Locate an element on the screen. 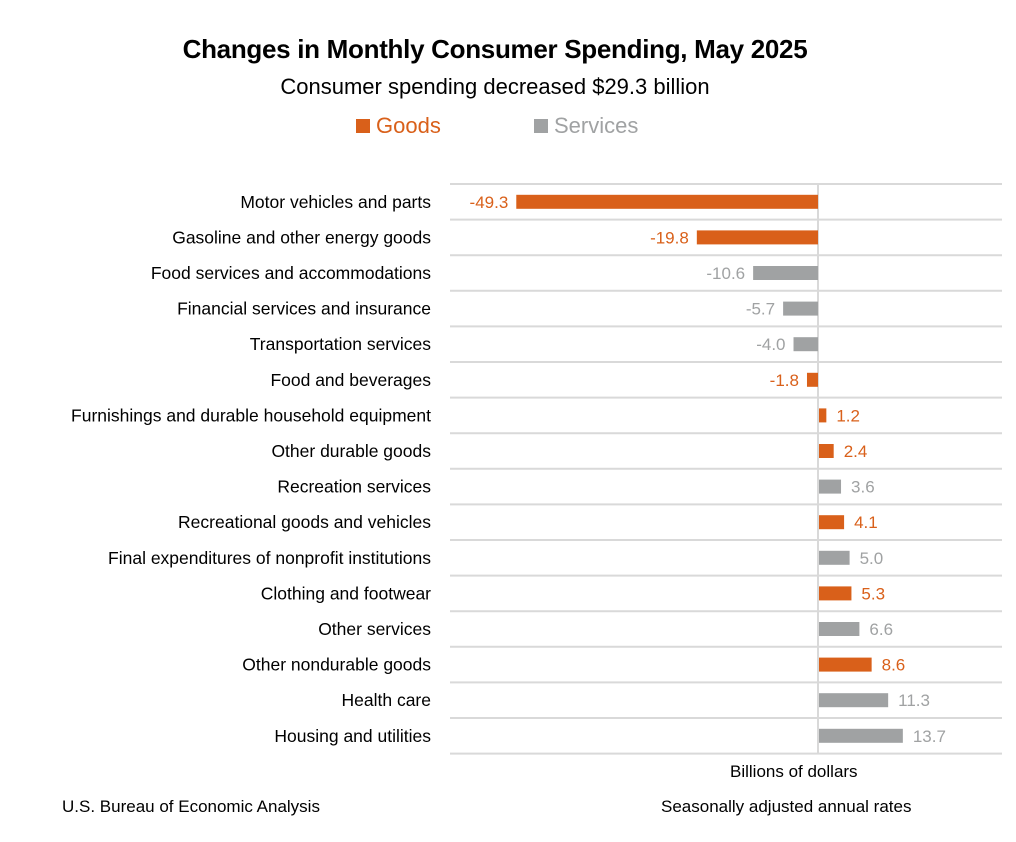 The height and width of the screenshot is (842, 1016). x-axis-label: Billions of dollars is located at coordinates (794, 771).